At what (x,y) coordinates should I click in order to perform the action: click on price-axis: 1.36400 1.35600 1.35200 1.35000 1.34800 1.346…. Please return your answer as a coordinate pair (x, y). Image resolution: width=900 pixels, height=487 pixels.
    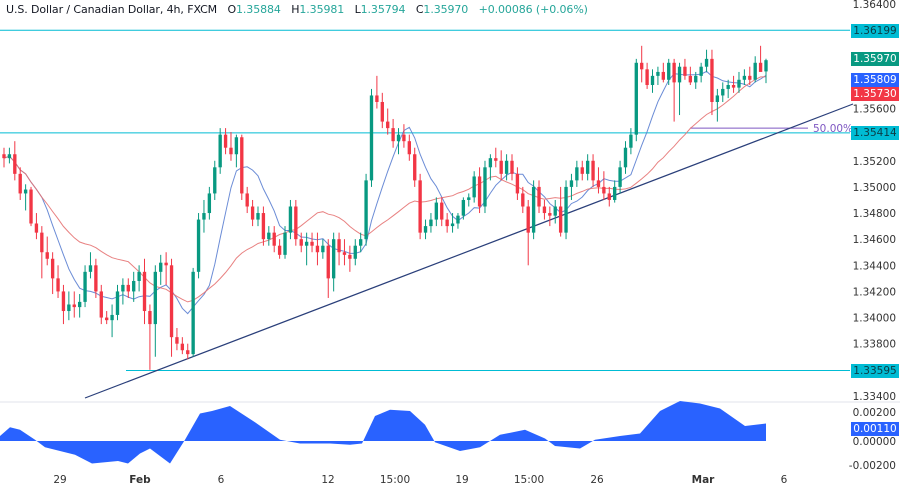
    Looking at the image, I should click on (872, 236).